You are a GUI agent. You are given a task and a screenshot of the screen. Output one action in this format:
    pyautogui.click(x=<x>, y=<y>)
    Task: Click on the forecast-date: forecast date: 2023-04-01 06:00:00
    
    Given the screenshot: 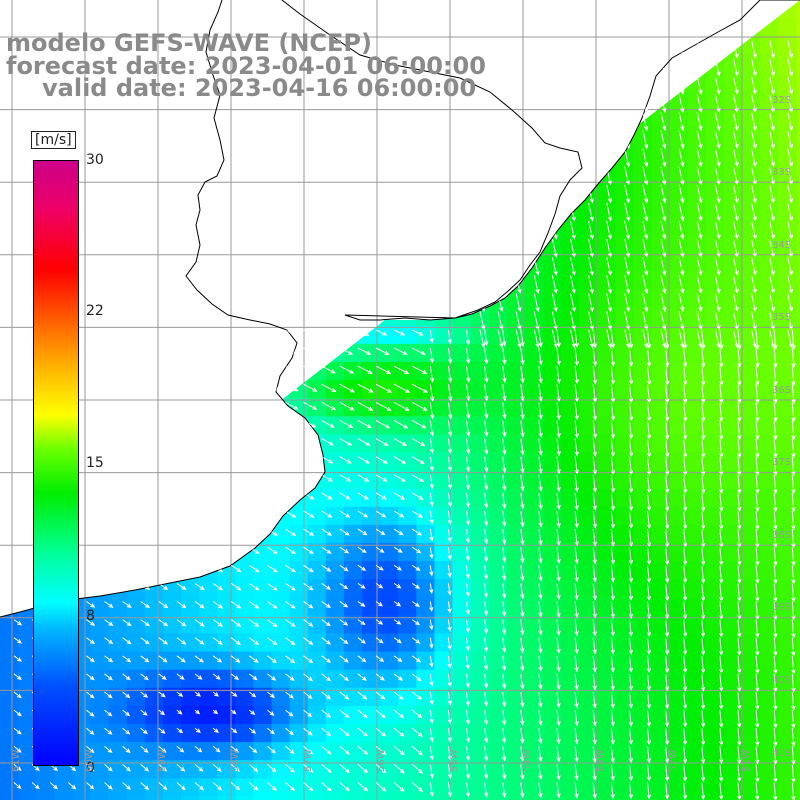 What is the action you would take?
    pyautogui.click(x=246, y=66)
    